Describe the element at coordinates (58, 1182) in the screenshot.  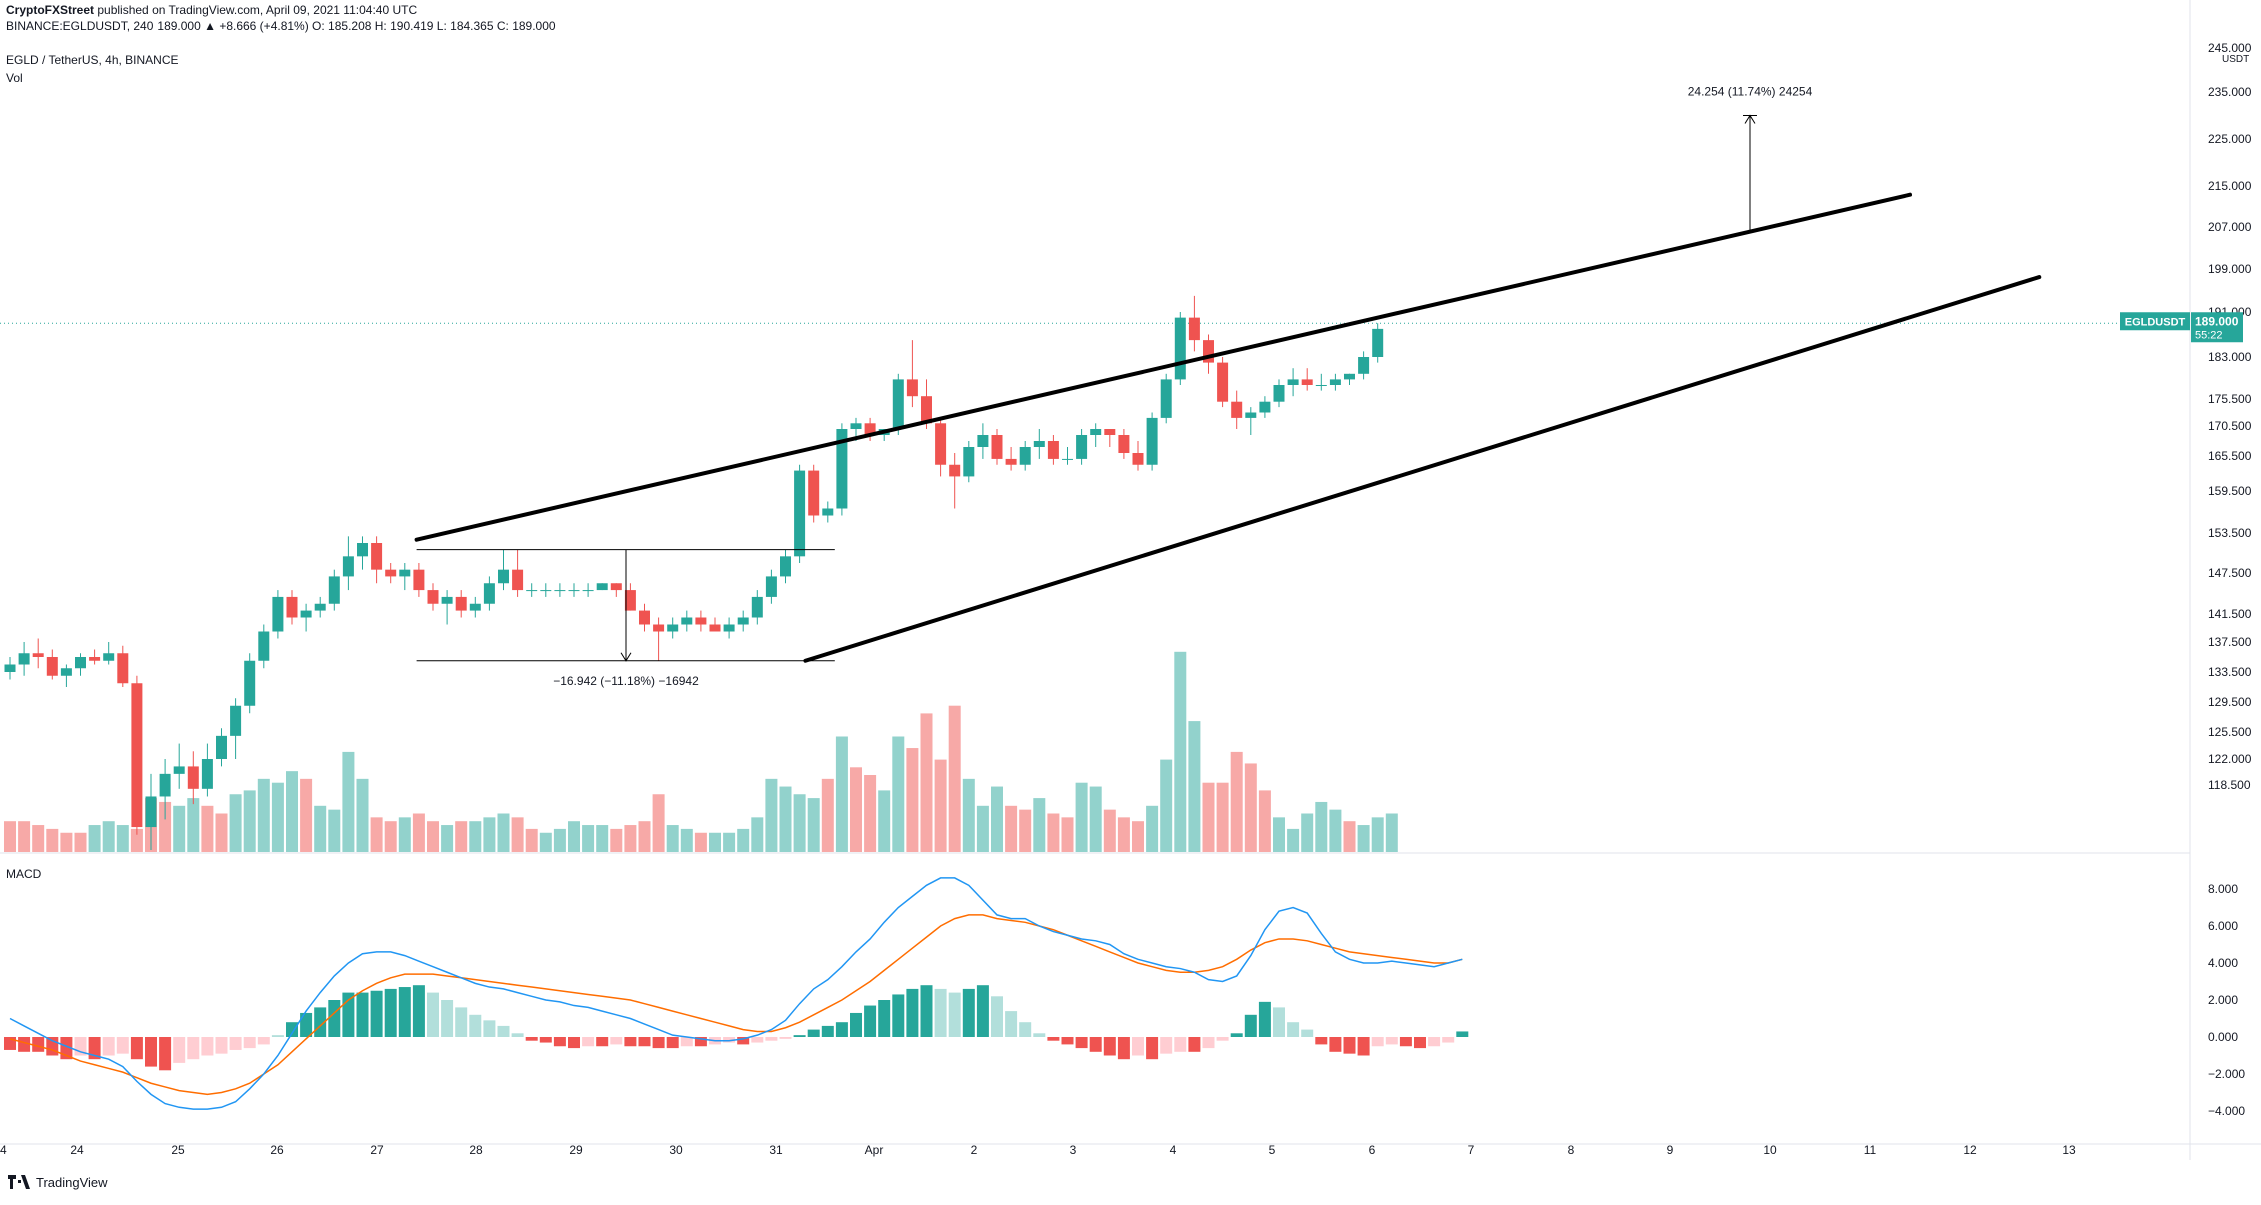
I see `tradingview-logo: TradingView` at that location.